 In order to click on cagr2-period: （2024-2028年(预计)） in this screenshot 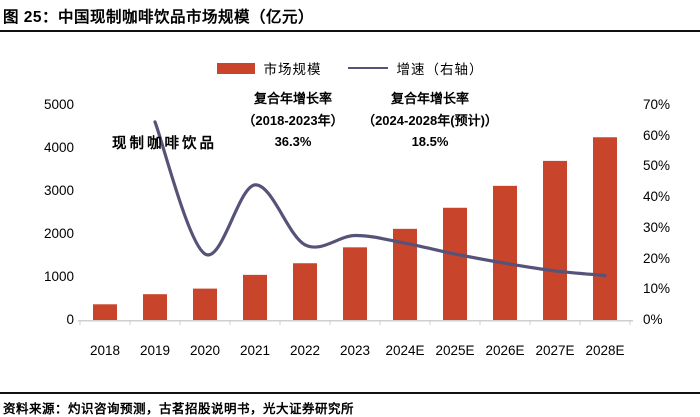, I will do `click(430, 120)`.